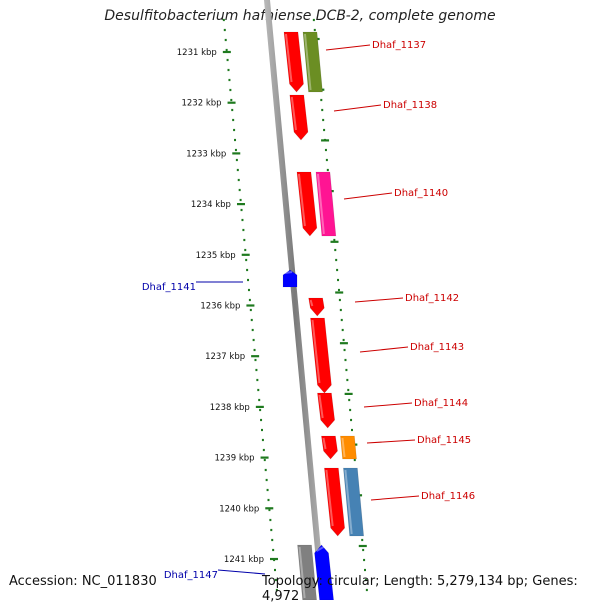  I want to click on gene-layer, so click(323, 315).